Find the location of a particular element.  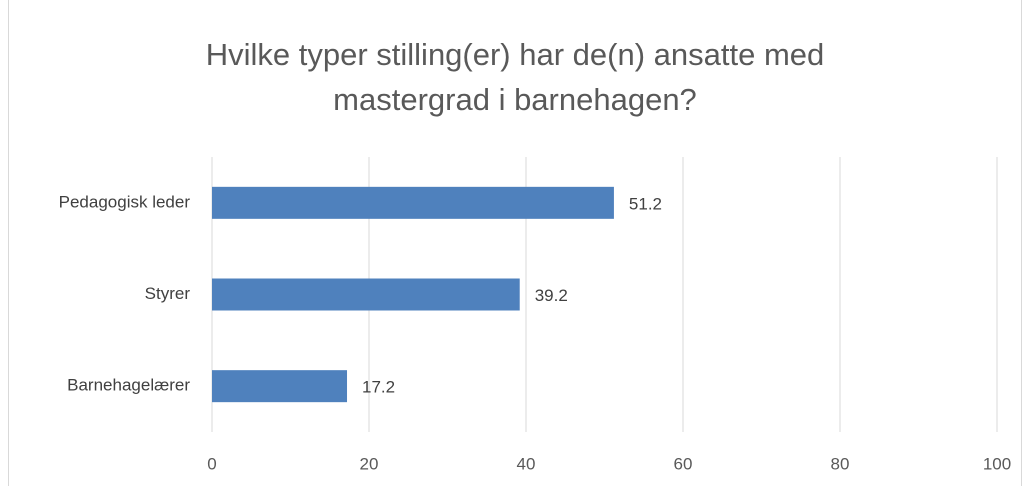

x-tick-label: 100 is located at coordinates (997, 463).